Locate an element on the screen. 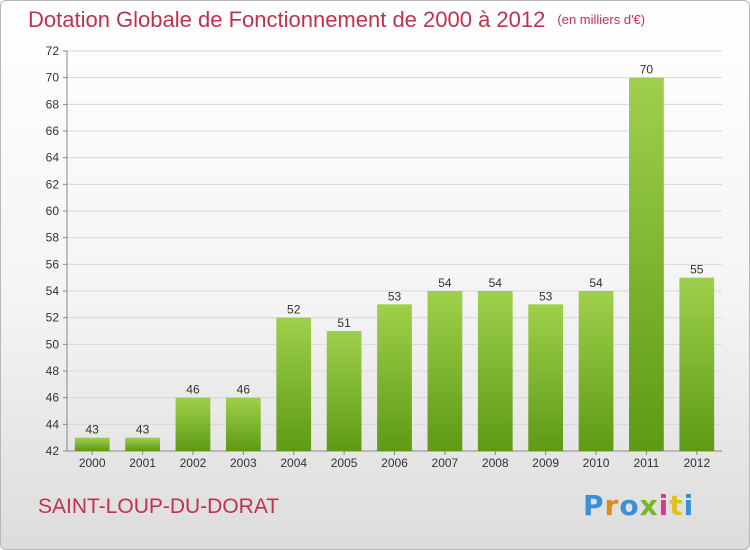 Image resolution: width=750 pixels, height=550 pixels. x-tick-label: 2006 is located at coordinates (394, 463).